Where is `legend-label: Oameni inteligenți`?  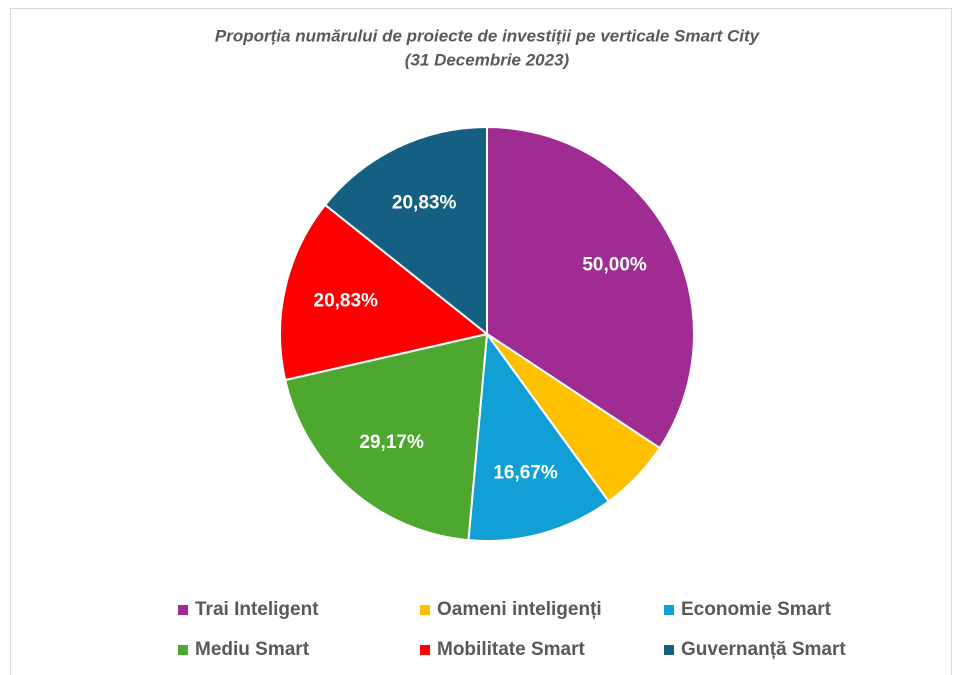
legend-label: Oameni inteligenți is located at coordinates (519, 609).